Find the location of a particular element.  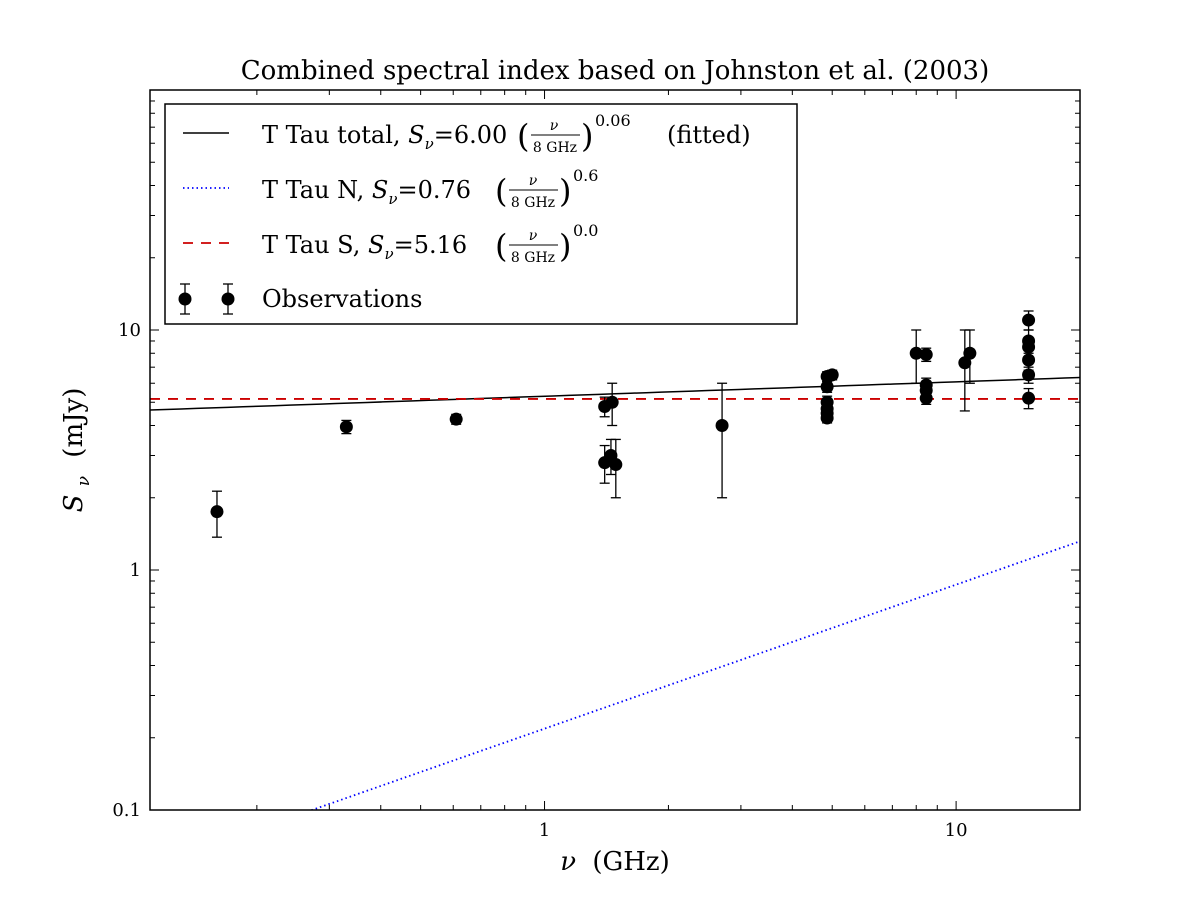

y-tick-label-2: 10 is located at coordinates (129, 330).